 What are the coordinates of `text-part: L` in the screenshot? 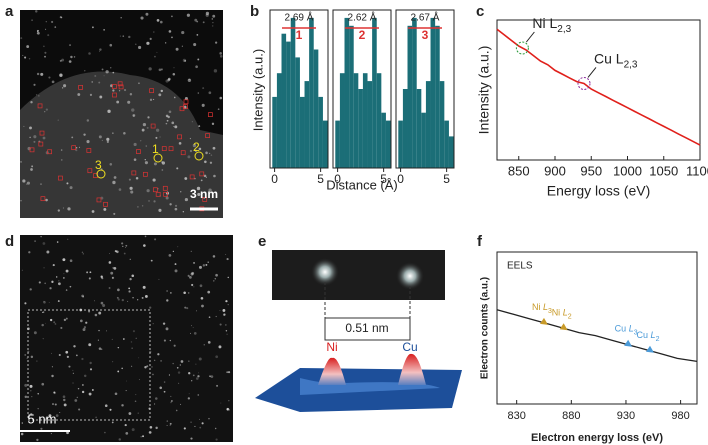 It's located at (653, 335).